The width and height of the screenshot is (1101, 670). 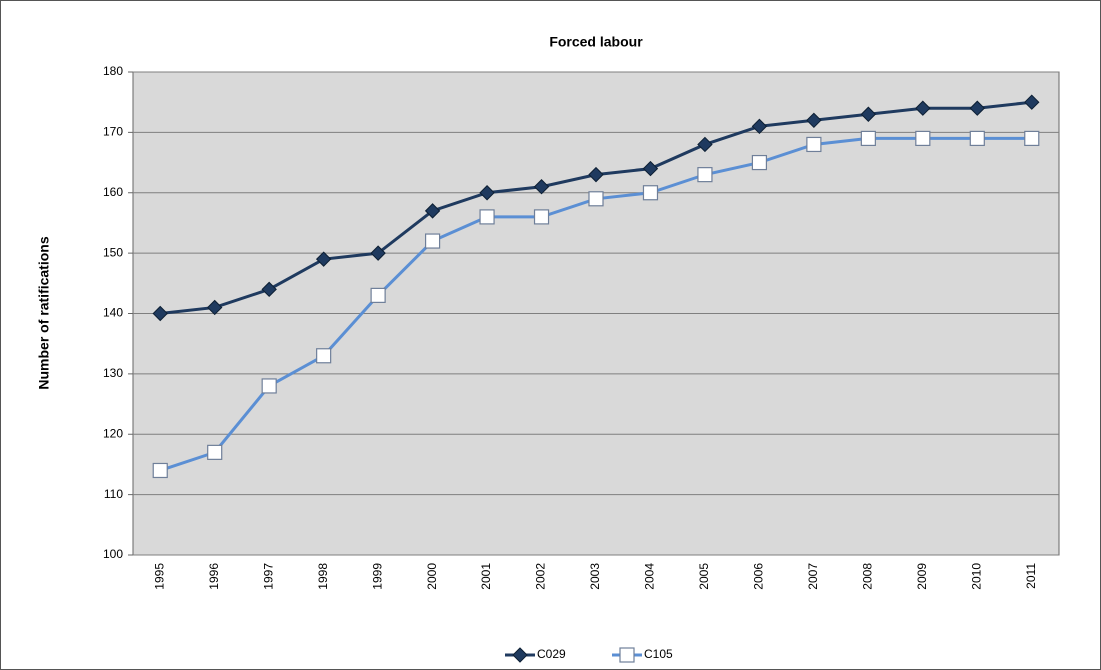 What do you see at coordinates (596, 42) in the screenshot?
I see `chart-title: Forced labour` at bounding box center [596, 42].